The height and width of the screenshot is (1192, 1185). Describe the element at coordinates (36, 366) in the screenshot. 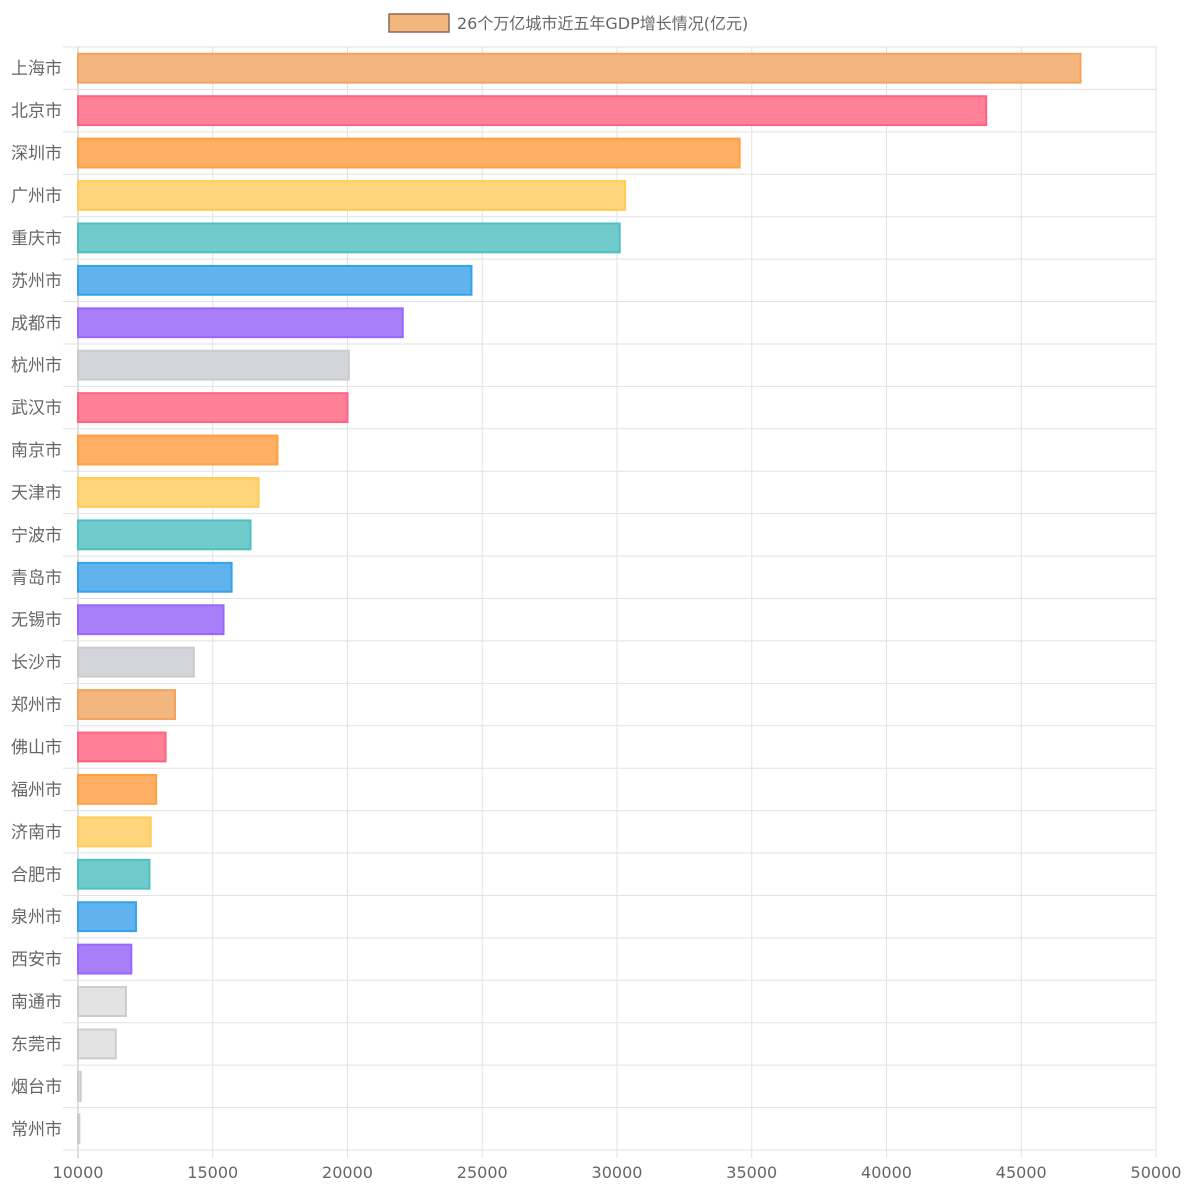

I see `category-label: 杭州市` at that location.